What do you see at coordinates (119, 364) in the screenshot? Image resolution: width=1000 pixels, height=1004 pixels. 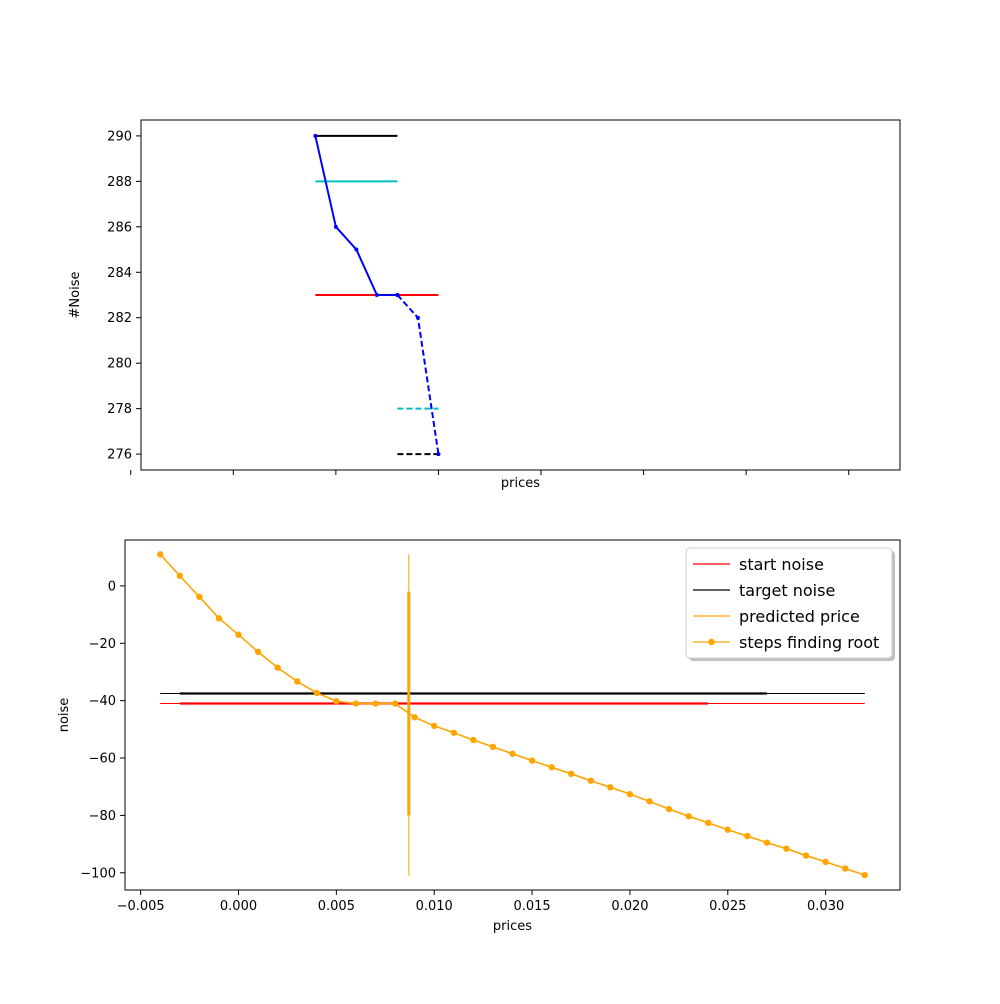 I see `y-tick-label: 280` at bounding box center [119, 364].